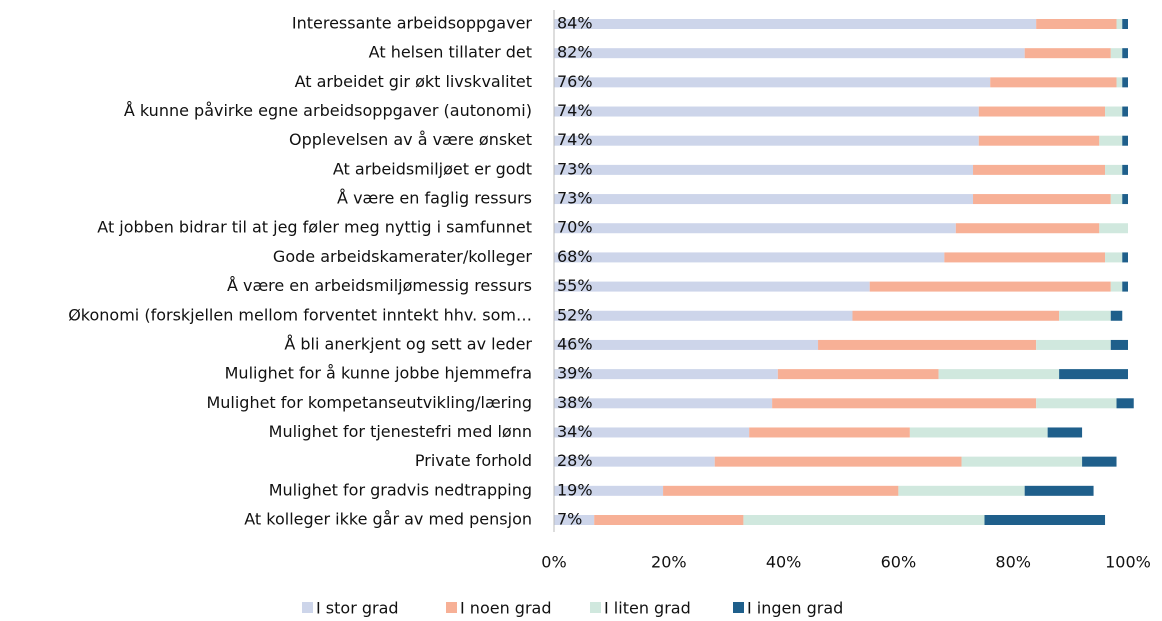  I want to click on x-tick-label: 100%, so click(1128, 562).